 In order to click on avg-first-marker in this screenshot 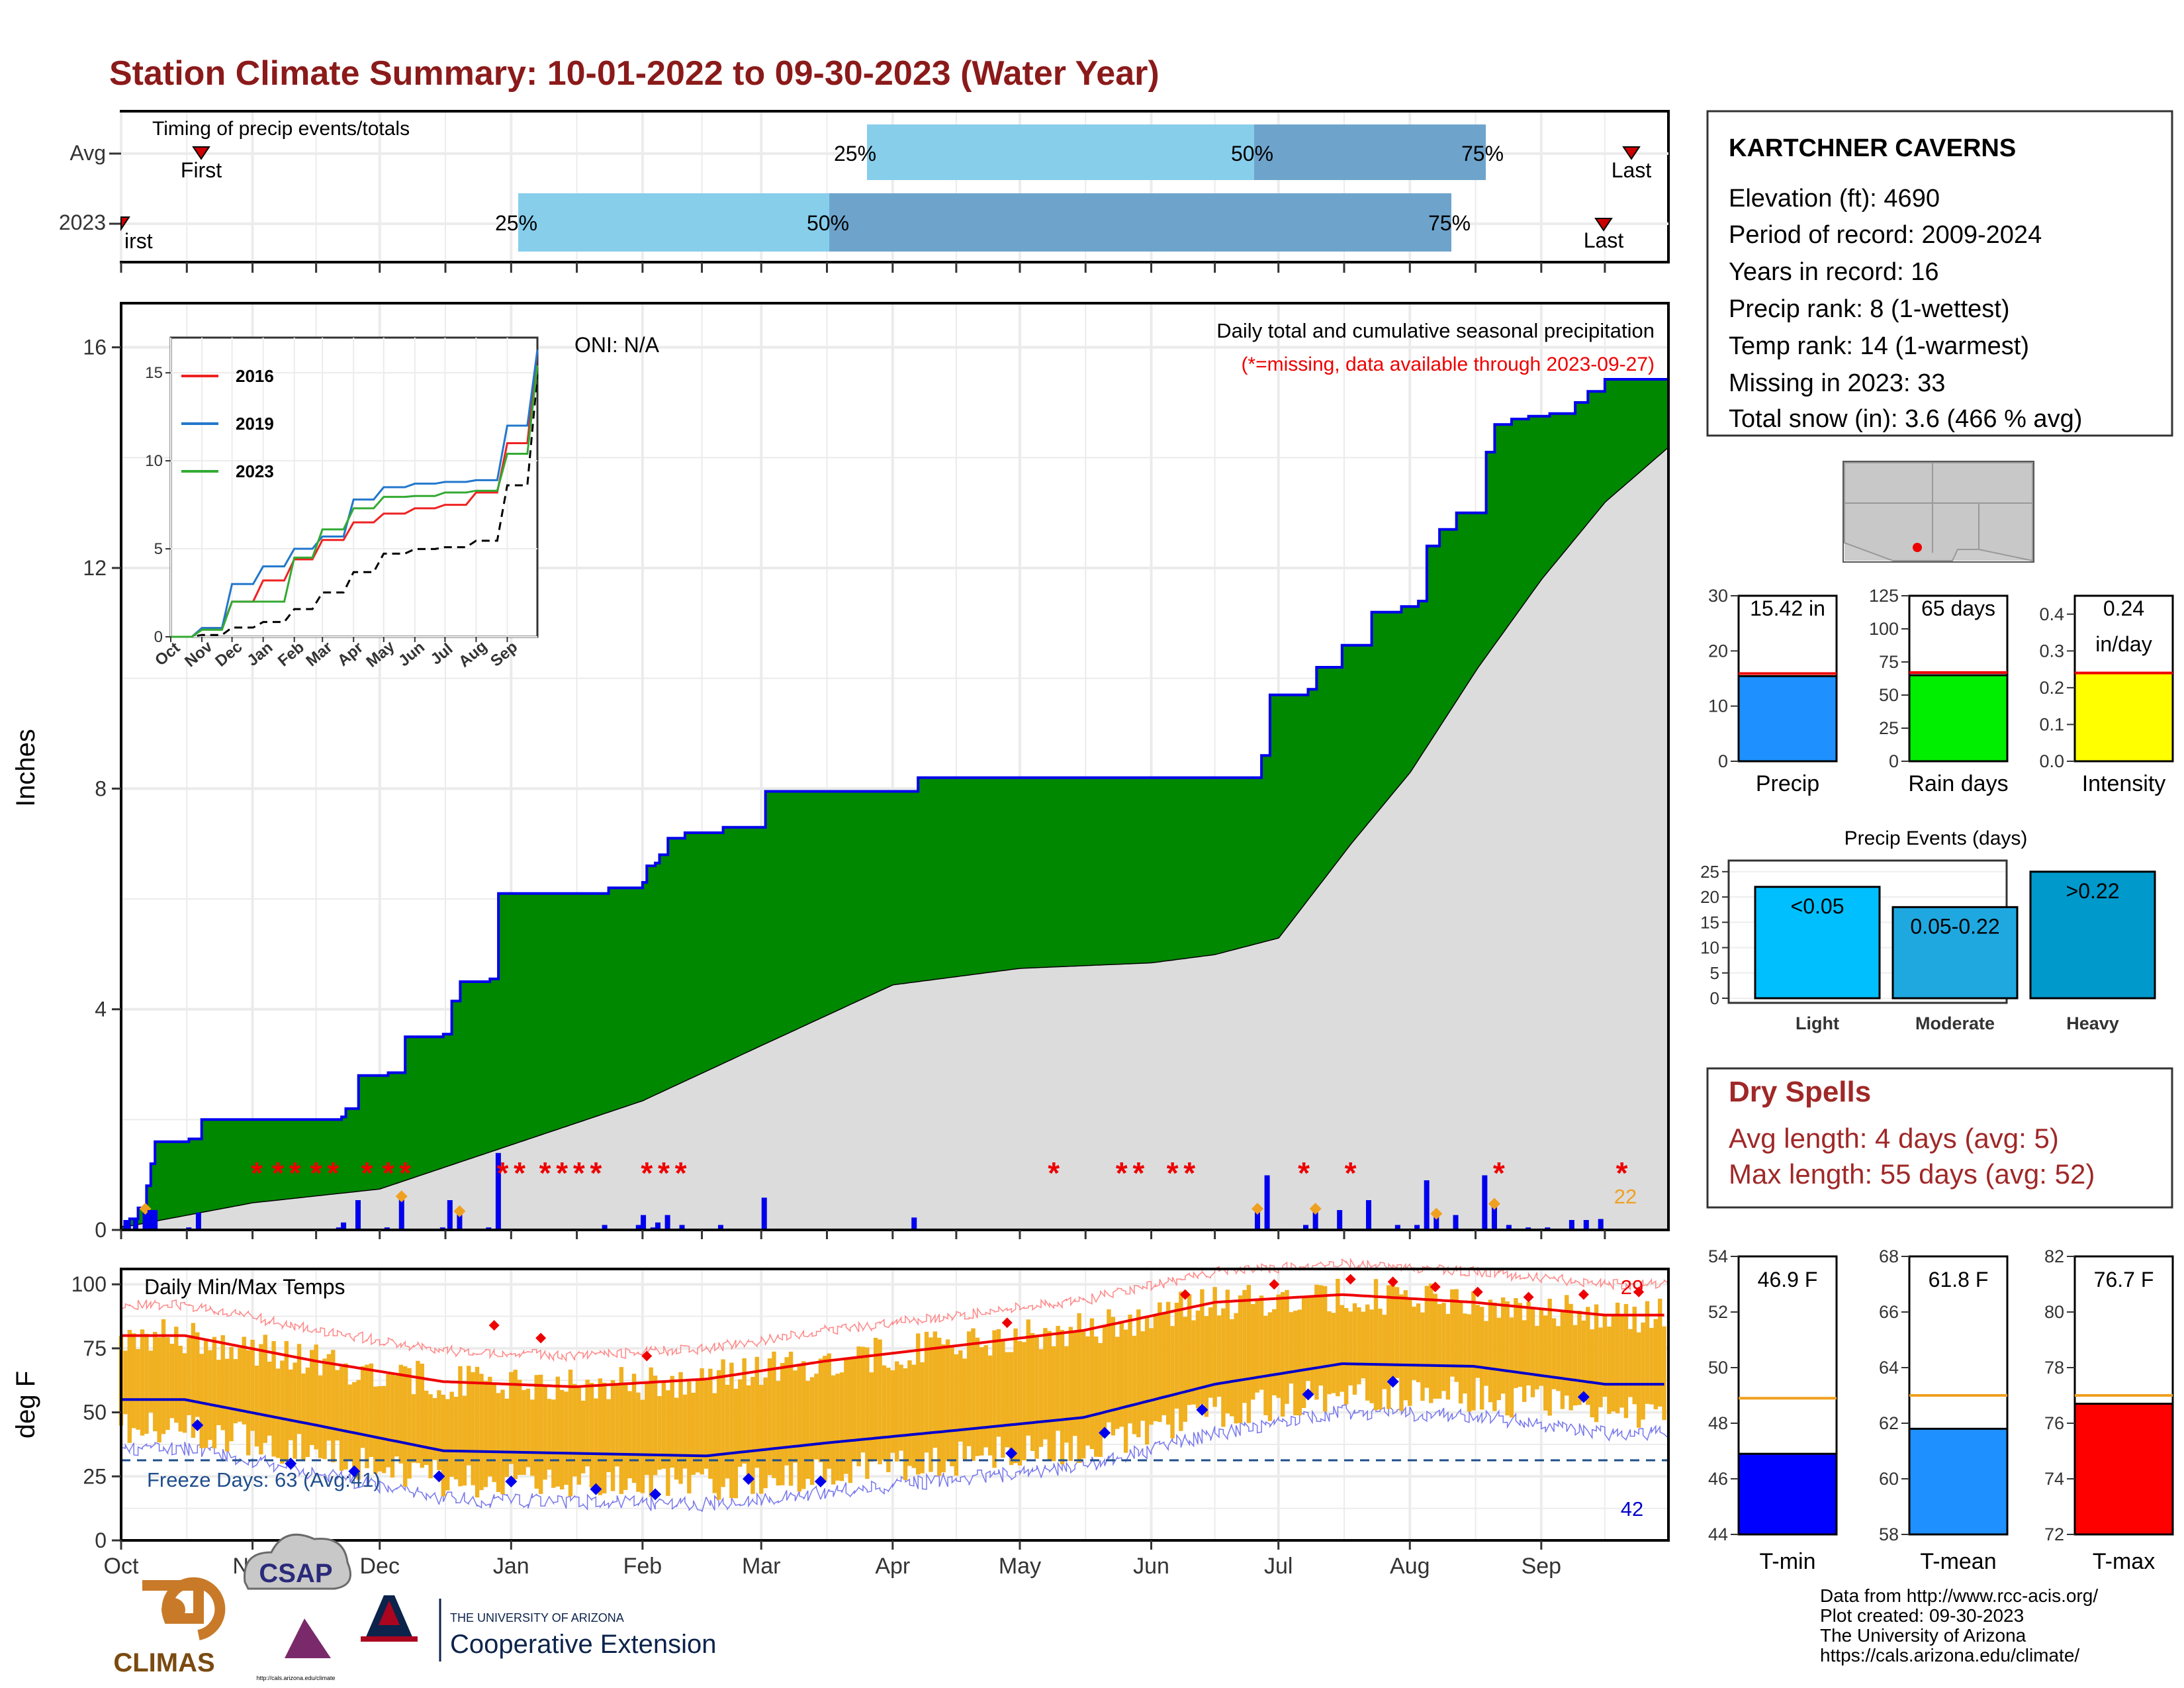, I will do `click(201, 153)`.